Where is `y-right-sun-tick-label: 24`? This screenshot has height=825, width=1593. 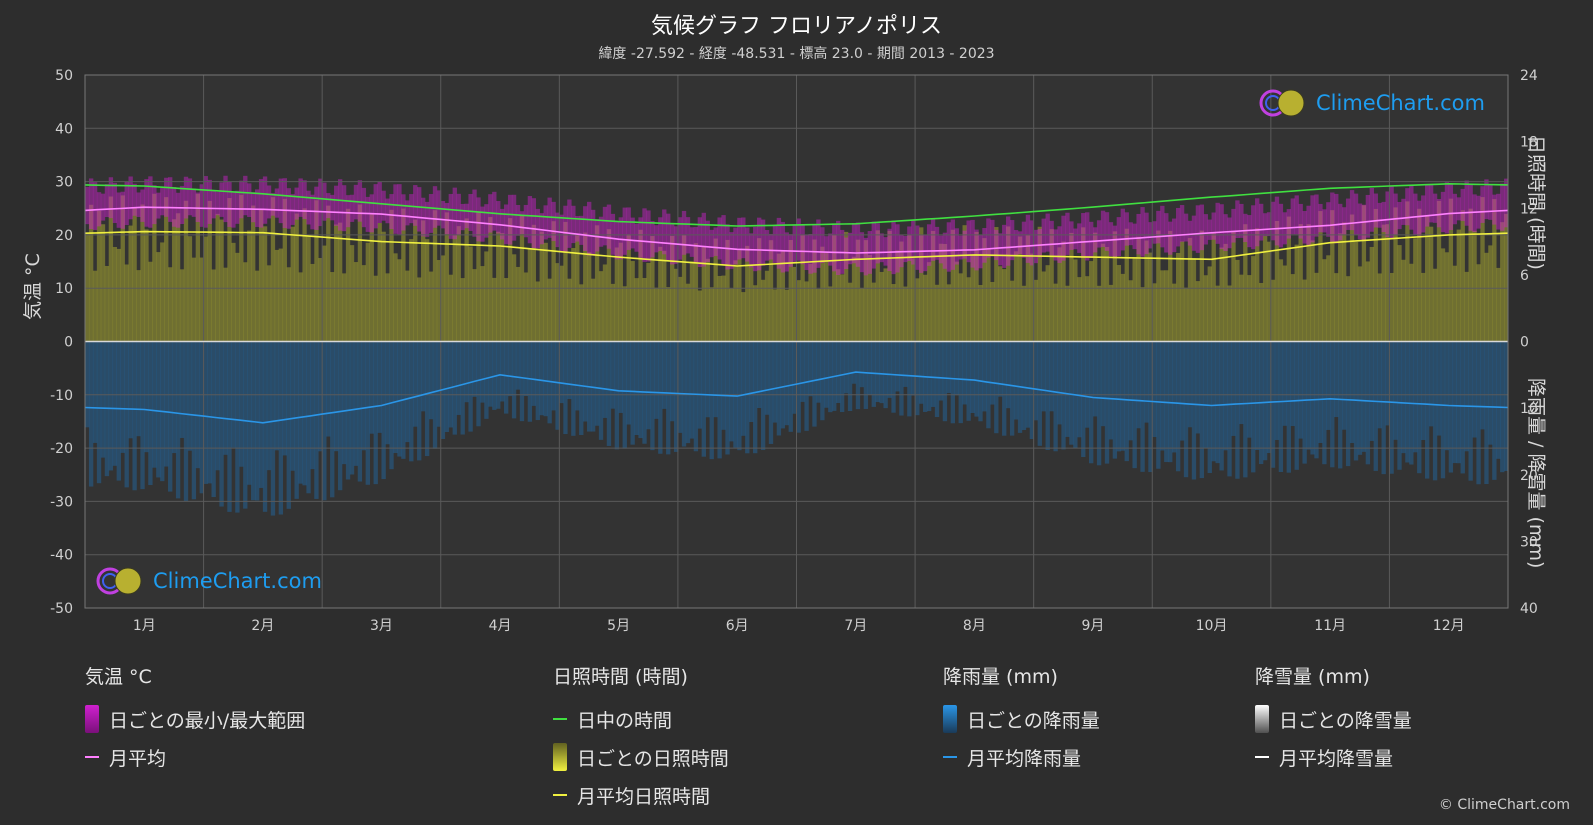
y-right-sun-tick-label: 24 is located at coordinates (1529, 76).